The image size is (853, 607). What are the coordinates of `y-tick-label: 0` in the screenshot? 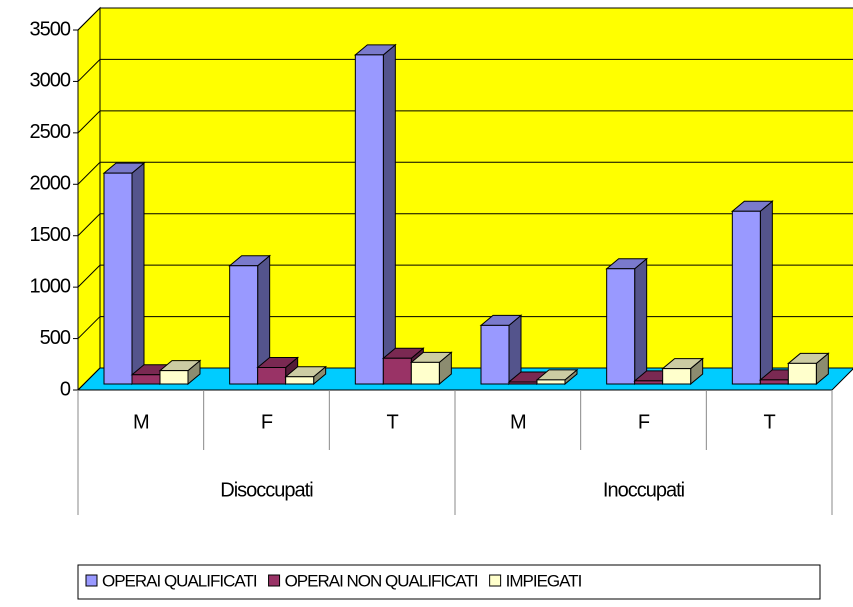 It's located at (65, 389).